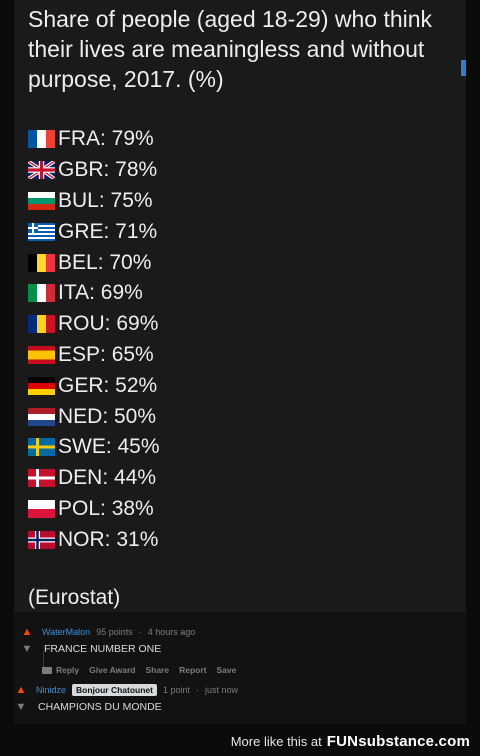  Describe the element at coordinates (106, 508) in the screenshot. I see `stat-label: POL: 38%` at that location.